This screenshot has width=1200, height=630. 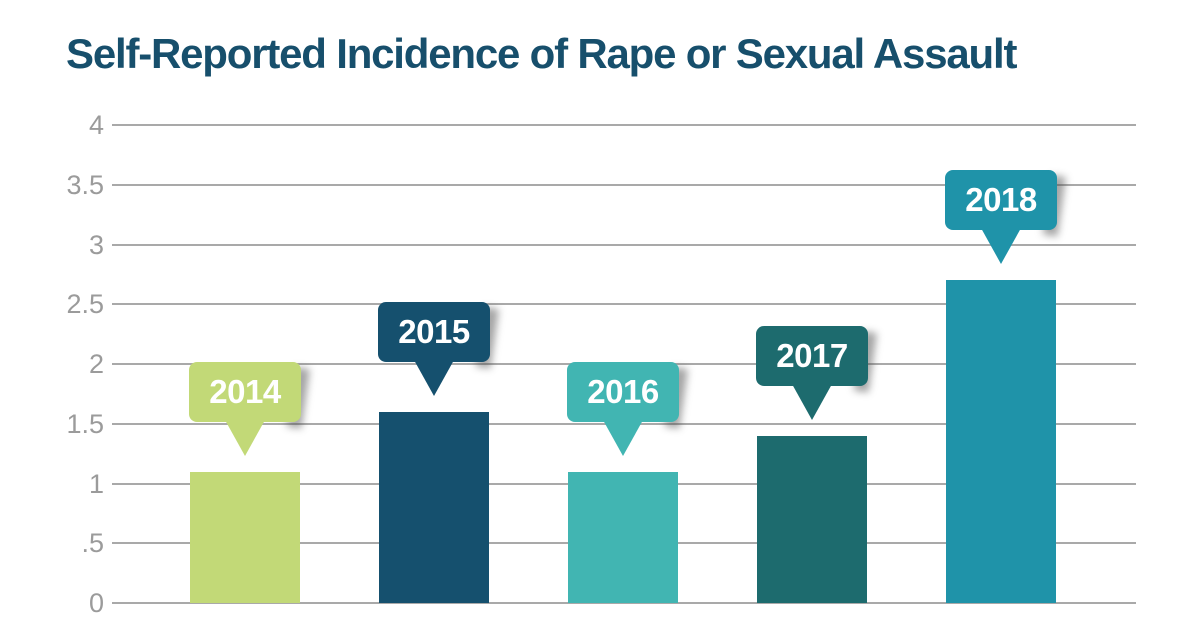 What do you see at coordinates (96, 603) in the screenshot?
I see `y-axis-tick-label-0: 0` at bounding box center [96, 603].